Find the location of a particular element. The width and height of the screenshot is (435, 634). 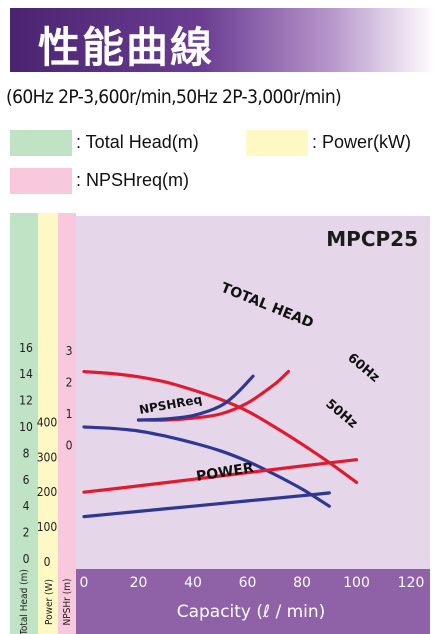

x-tick-label: 0 is located at coordinates (84, 583).